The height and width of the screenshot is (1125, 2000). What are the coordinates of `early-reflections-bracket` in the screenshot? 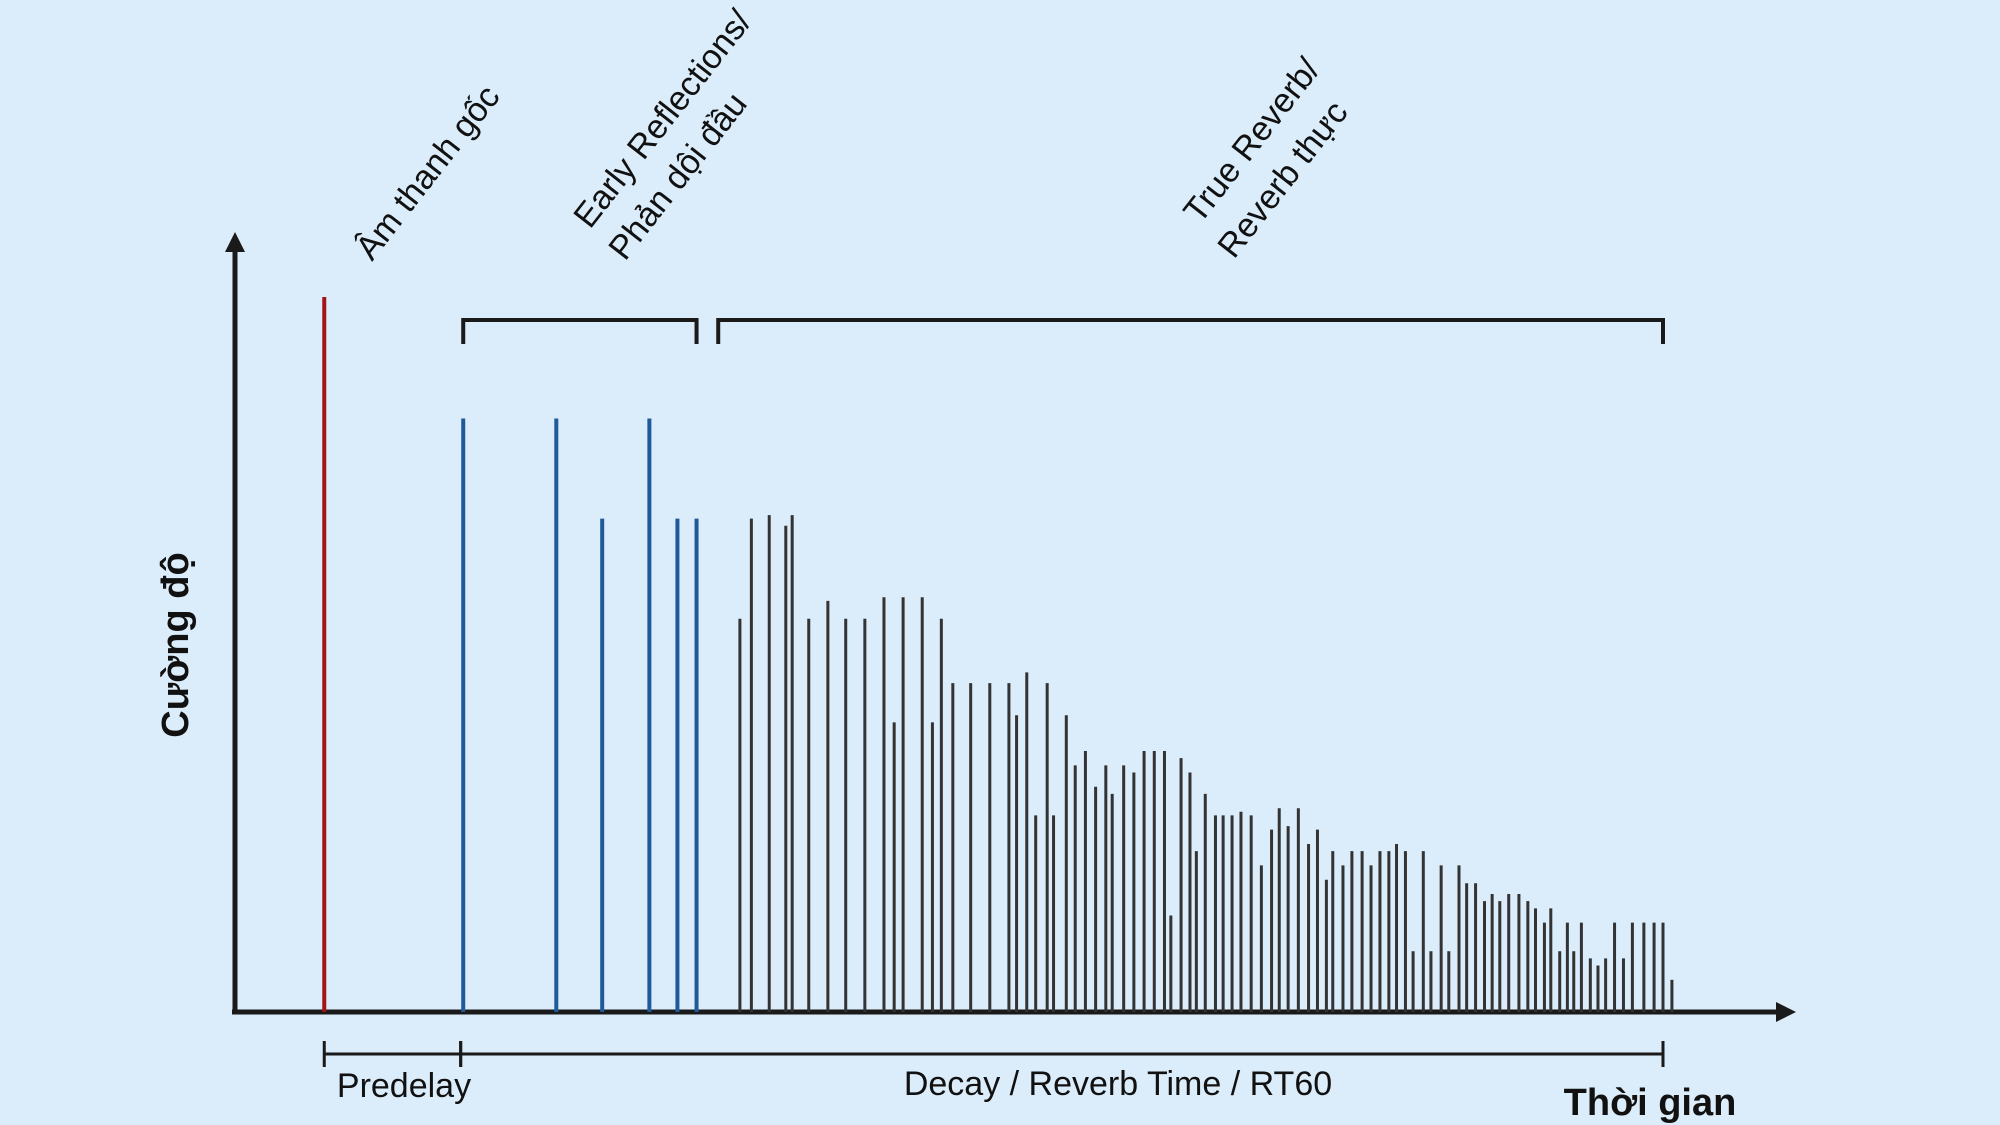 It's located at (580, 331).